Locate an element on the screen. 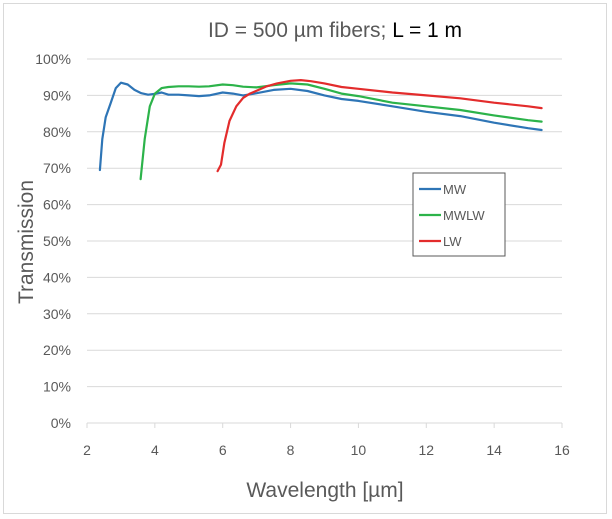 This screenshot has height=519, width=612. y-tick-label: 30% is located at coordinates (57, 314).